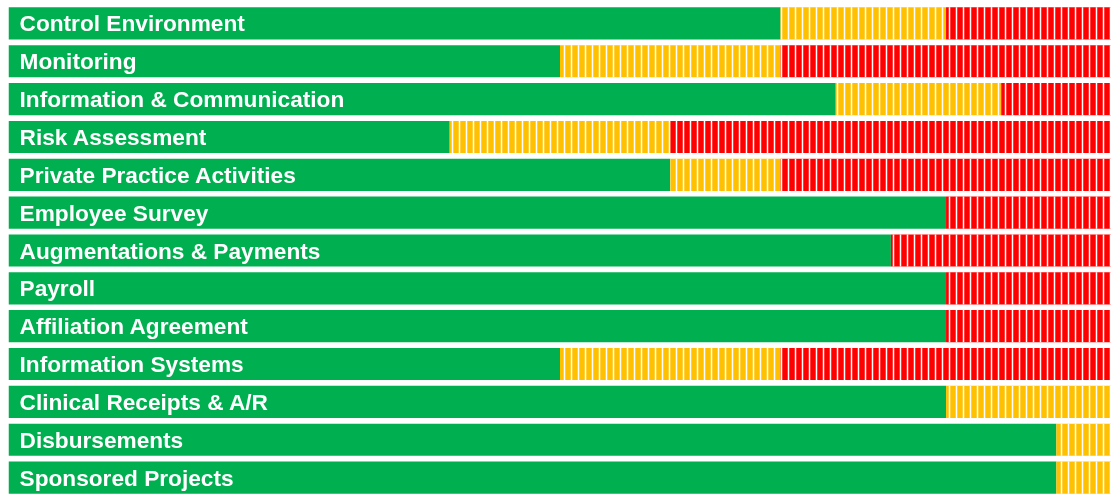 The image size is (1111, 498). Describe the element at coordinates (182, 99) in the screenshot. I see `y-tick-label: Information & Communication` at that location.